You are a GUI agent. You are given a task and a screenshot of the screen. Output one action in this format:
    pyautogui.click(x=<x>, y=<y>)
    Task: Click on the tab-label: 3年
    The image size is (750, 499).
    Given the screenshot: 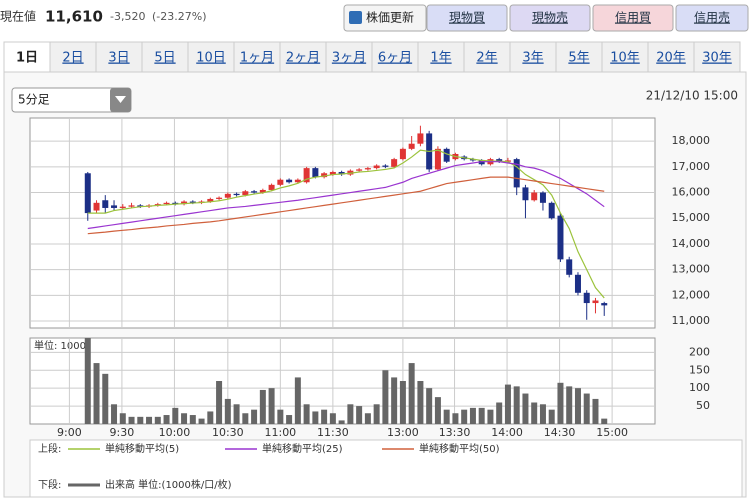 What is the action you would take?
    pyautogui.click(x=532, y=58)
    